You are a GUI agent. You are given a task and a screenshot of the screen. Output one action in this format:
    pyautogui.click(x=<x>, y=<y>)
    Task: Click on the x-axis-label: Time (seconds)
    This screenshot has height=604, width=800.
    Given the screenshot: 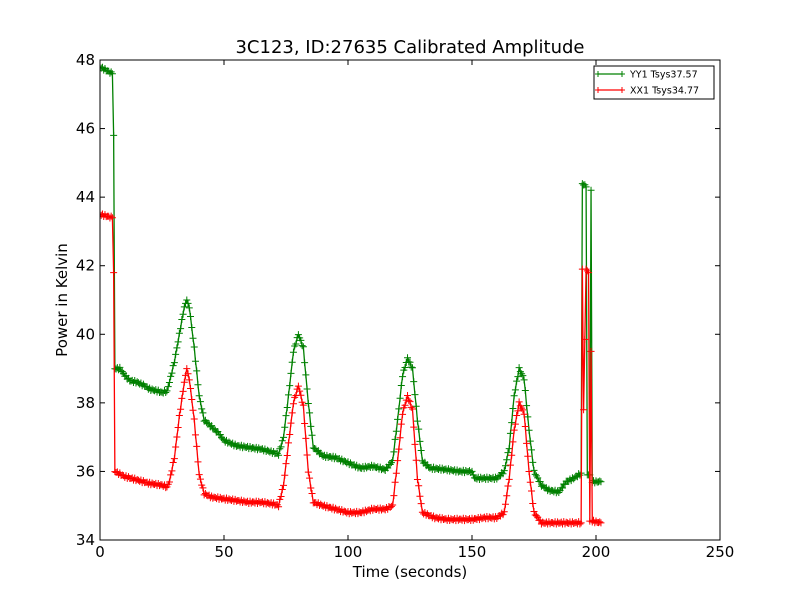 What is the action you would take?
    pyautogui.click(x=410, y=572)
    